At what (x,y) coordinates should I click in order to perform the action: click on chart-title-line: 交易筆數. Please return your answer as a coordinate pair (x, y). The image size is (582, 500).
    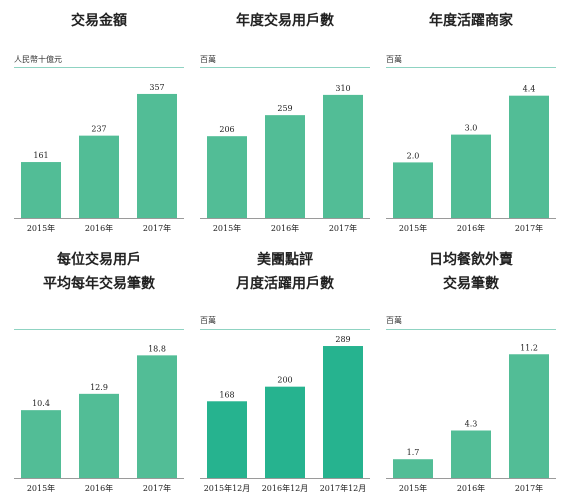
    Looking at the image, I should click on (471, 284).